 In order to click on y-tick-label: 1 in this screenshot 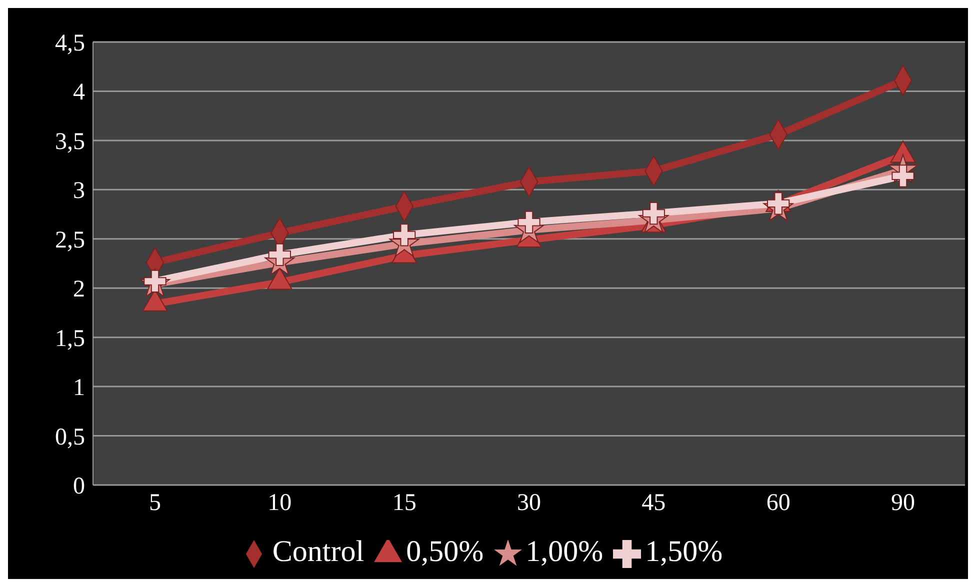, I will do `click(79, 388)`.